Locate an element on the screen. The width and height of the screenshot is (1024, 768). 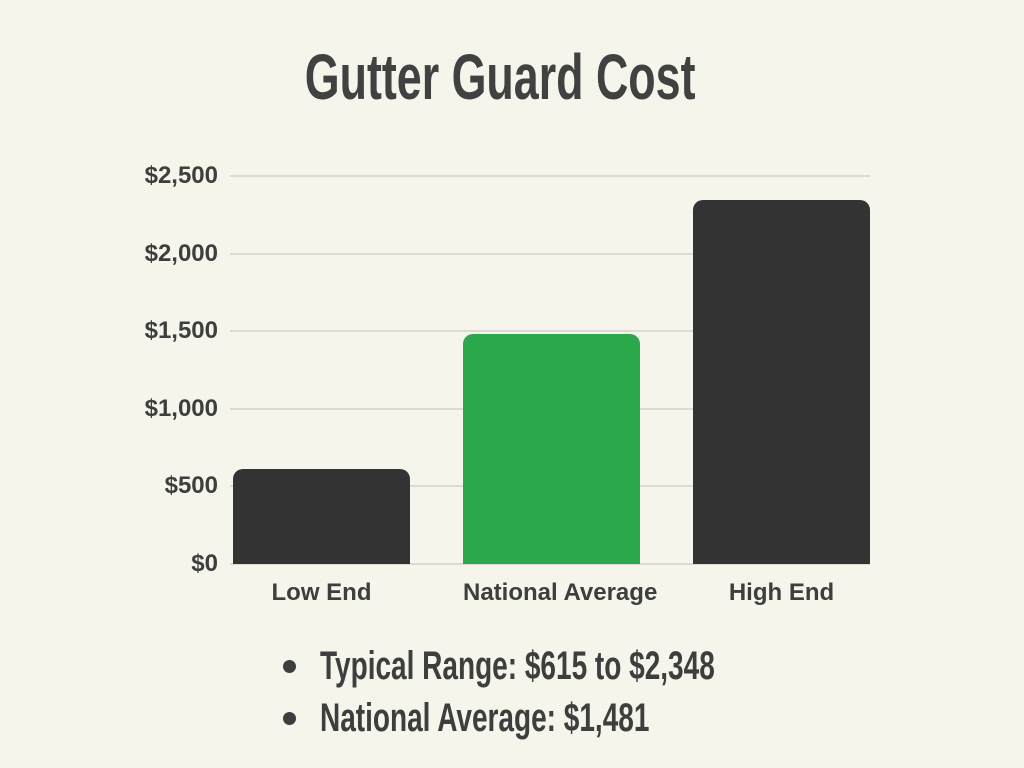
bar-low-end is located at coordinates (321, 516).